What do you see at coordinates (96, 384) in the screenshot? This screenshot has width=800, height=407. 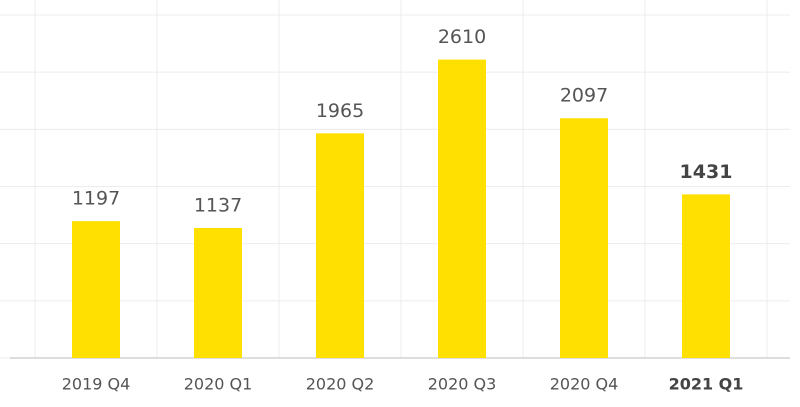 I see `x-tick-label: 2019 Q4` at bounding box center [96, 384].